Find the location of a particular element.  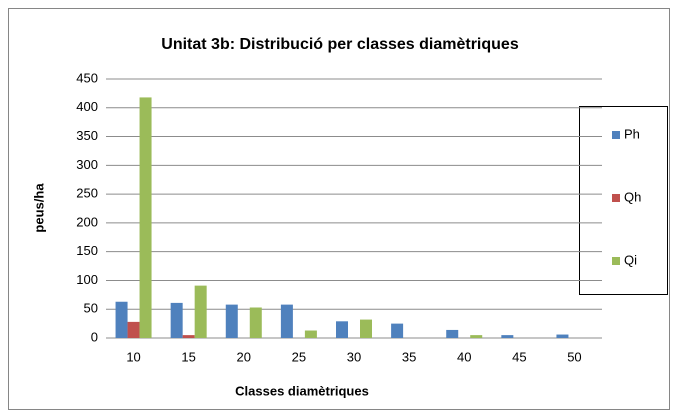

x-tick-label: 10 is located at coordinates (133, 356).